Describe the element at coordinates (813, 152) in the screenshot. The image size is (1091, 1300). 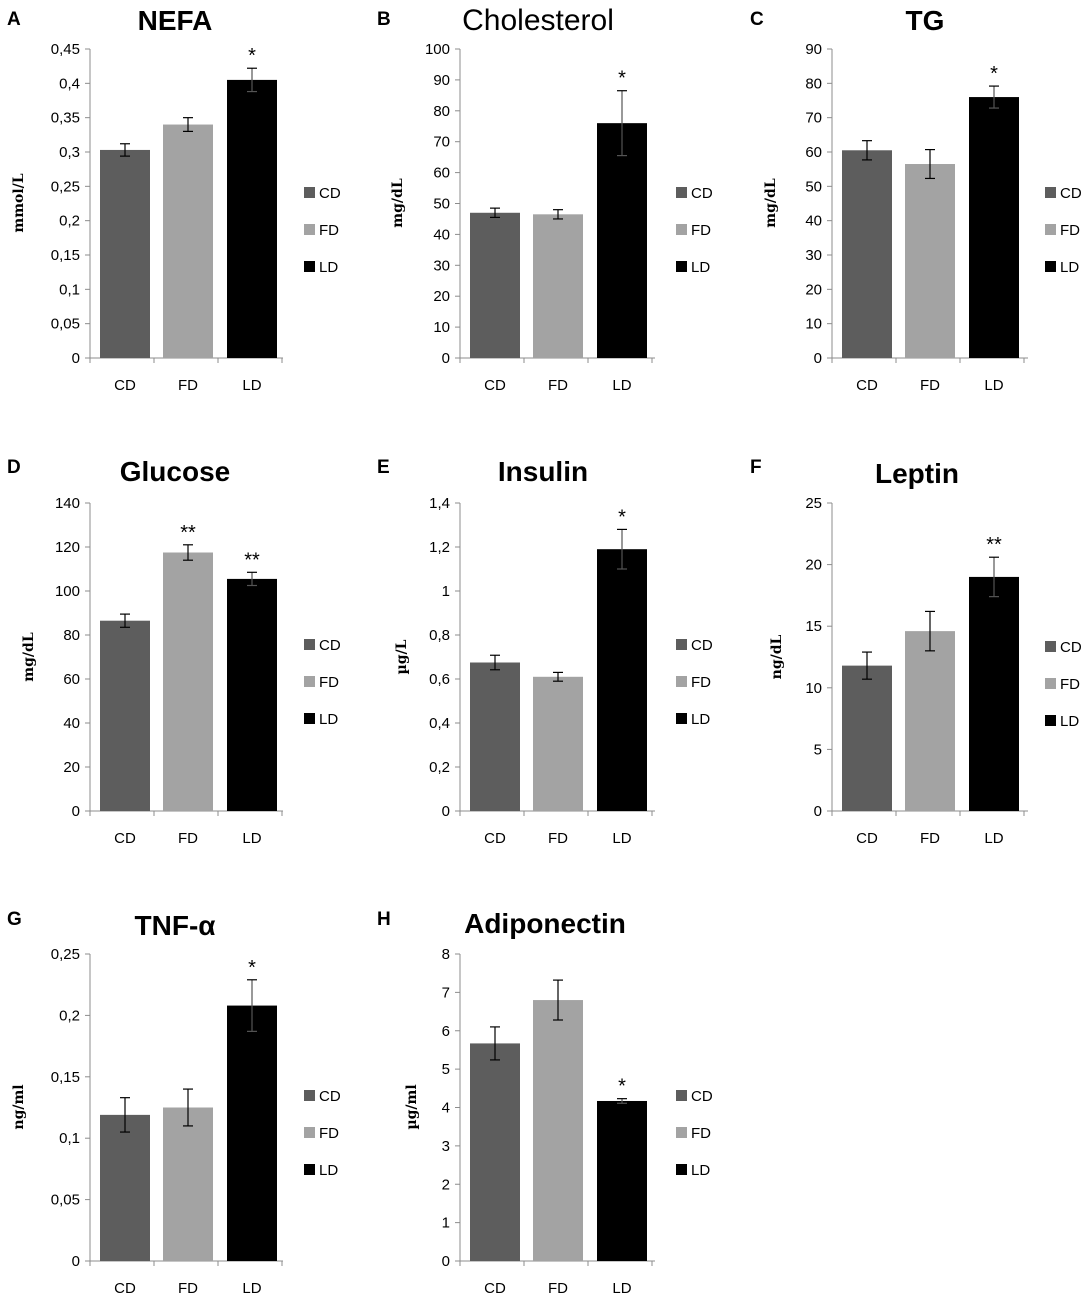
I see `y-tick-label: 60` at that location.